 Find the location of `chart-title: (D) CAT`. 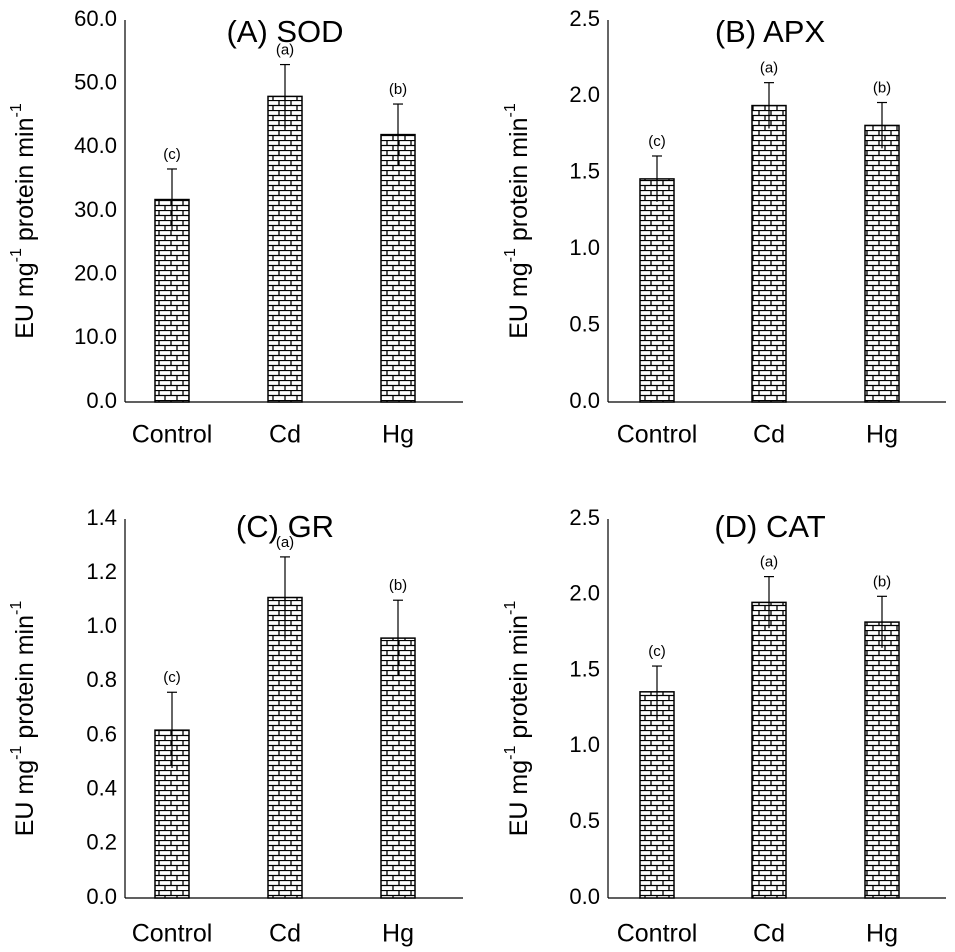

chart-title: (D) CAT is located at coordinates (769, 526).